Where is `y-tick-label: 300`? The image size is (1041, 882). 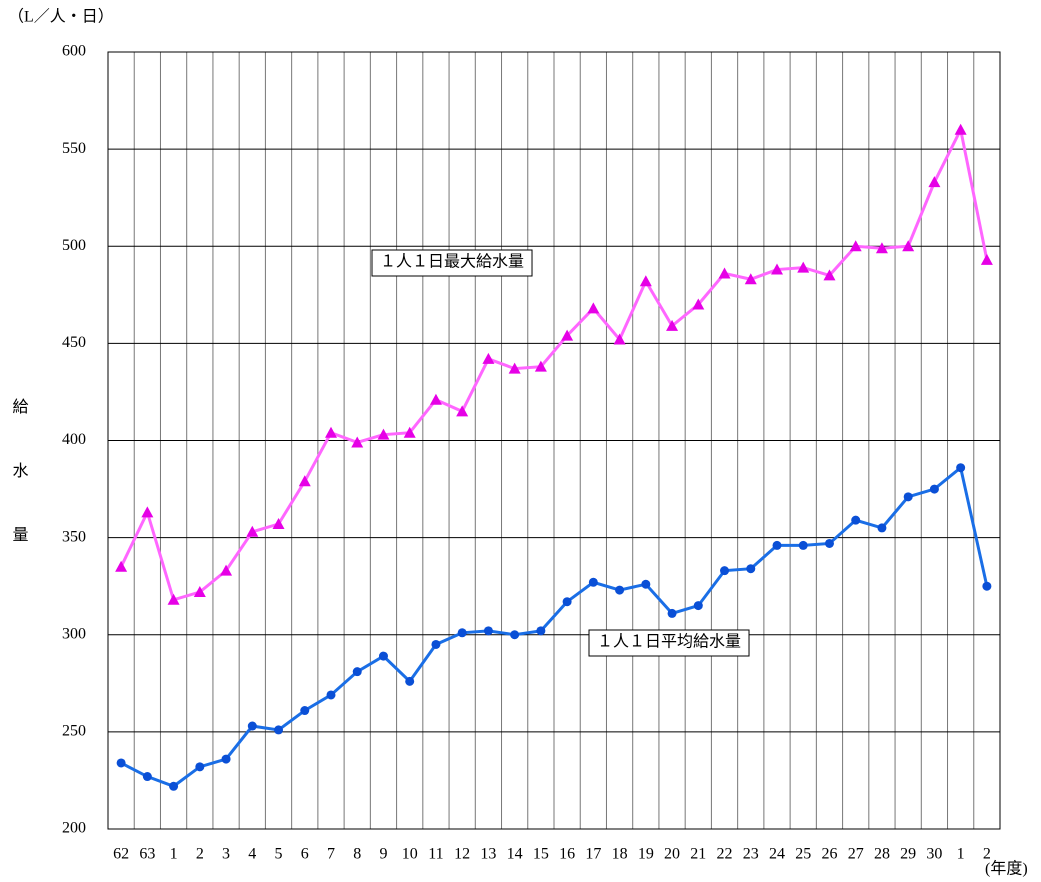 y-tick-label: 300 is located at coordinates (74, 633).